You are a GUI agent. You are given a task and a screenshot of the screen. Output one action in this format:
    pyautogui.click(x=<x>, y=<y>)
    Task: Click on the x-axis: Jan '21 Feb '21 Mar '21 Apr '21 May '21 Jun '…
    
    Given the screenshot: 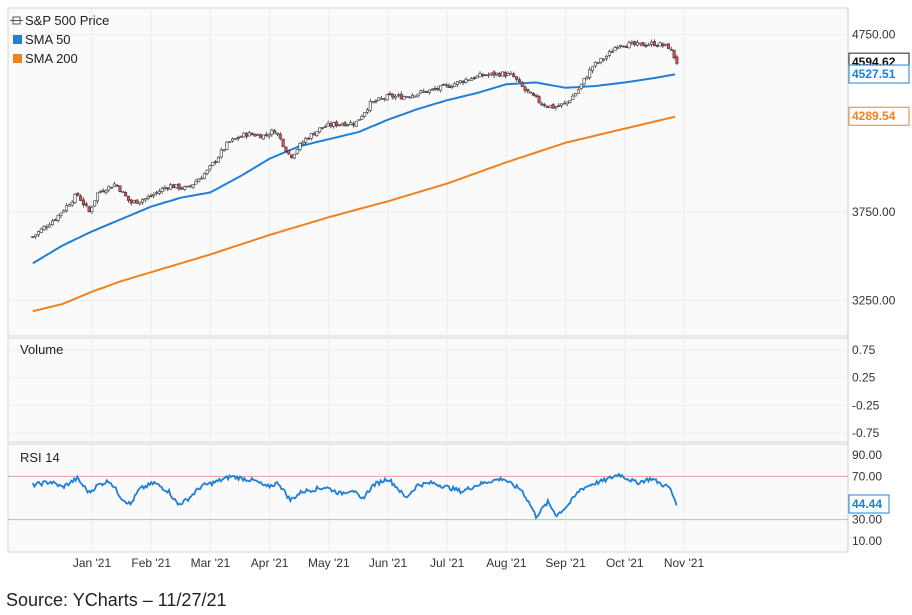 What is the action you would take?
    pyautogui.click(x=389, y=563)
    